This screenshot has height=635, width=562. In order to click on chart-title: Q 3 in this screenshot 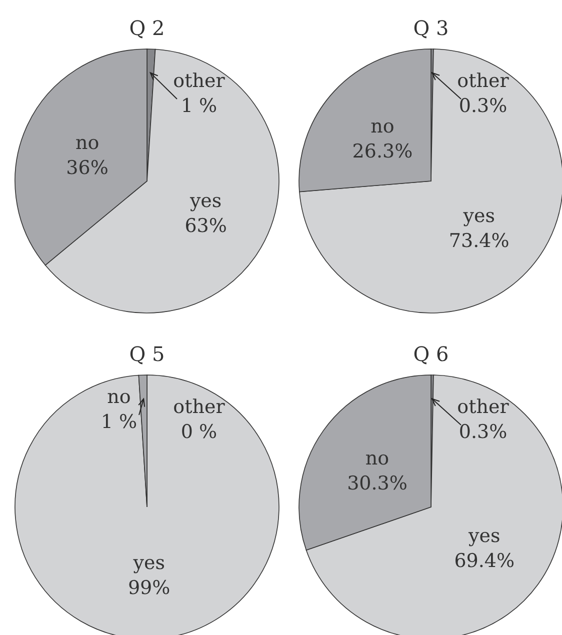, I will do `click(431, 28)`.